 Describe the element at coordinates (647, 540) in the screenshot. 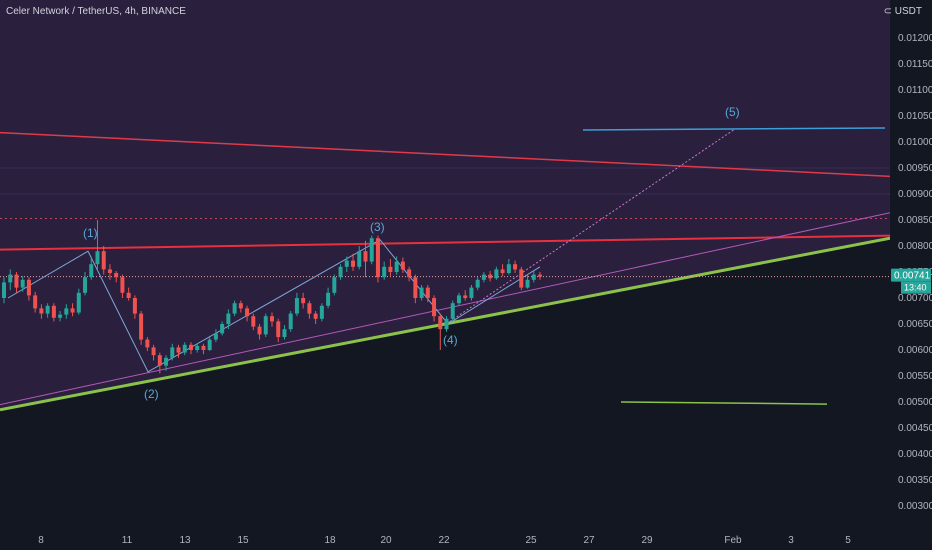

I see `x-tick-label: 29` at that location.